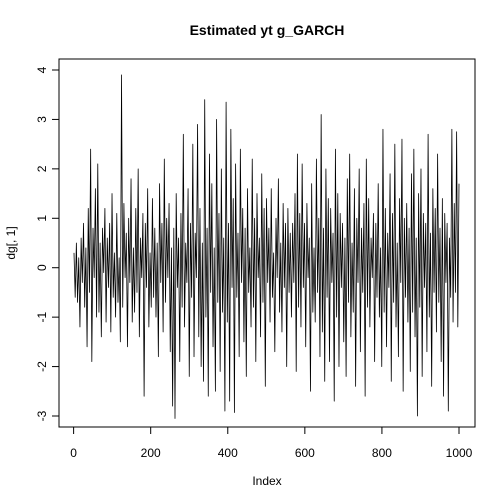  I want to click on x-axis-ticks: 0 200 400 600 800 1000, so click(271, 443).